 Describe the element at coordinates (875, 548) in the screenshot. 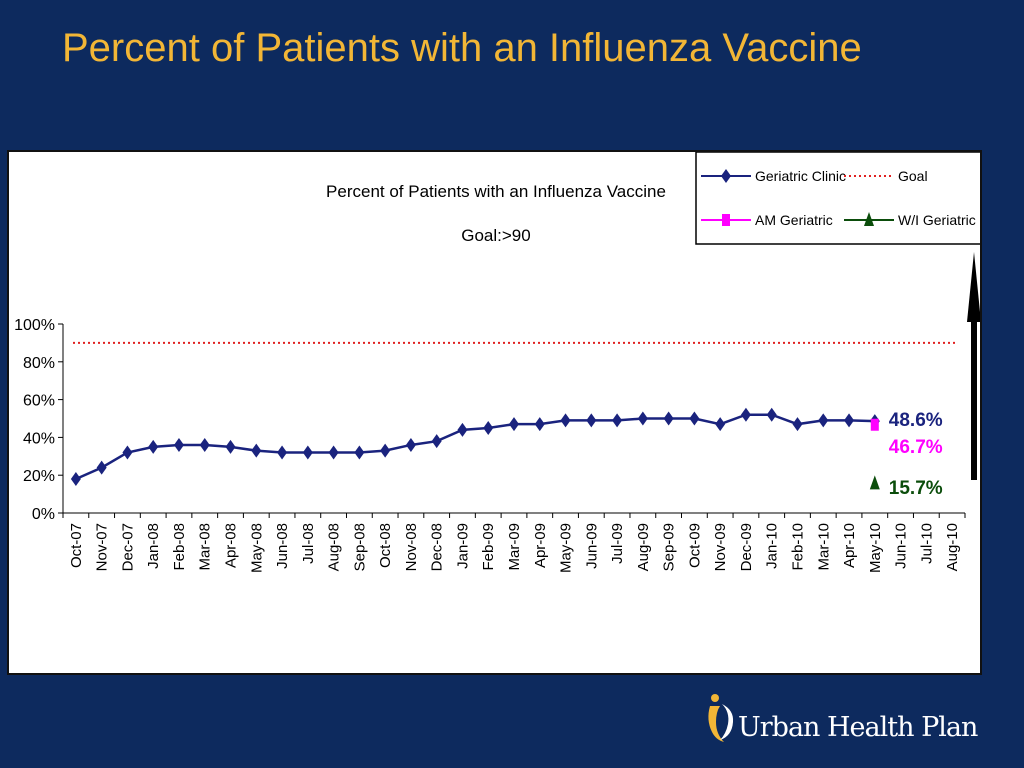

I see `x-tick-label: May-10` at that location.